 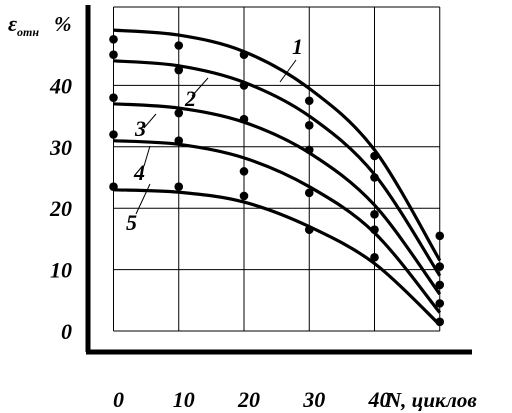 I want to click on x-tick-label: 30, so click(x=313, y=399).